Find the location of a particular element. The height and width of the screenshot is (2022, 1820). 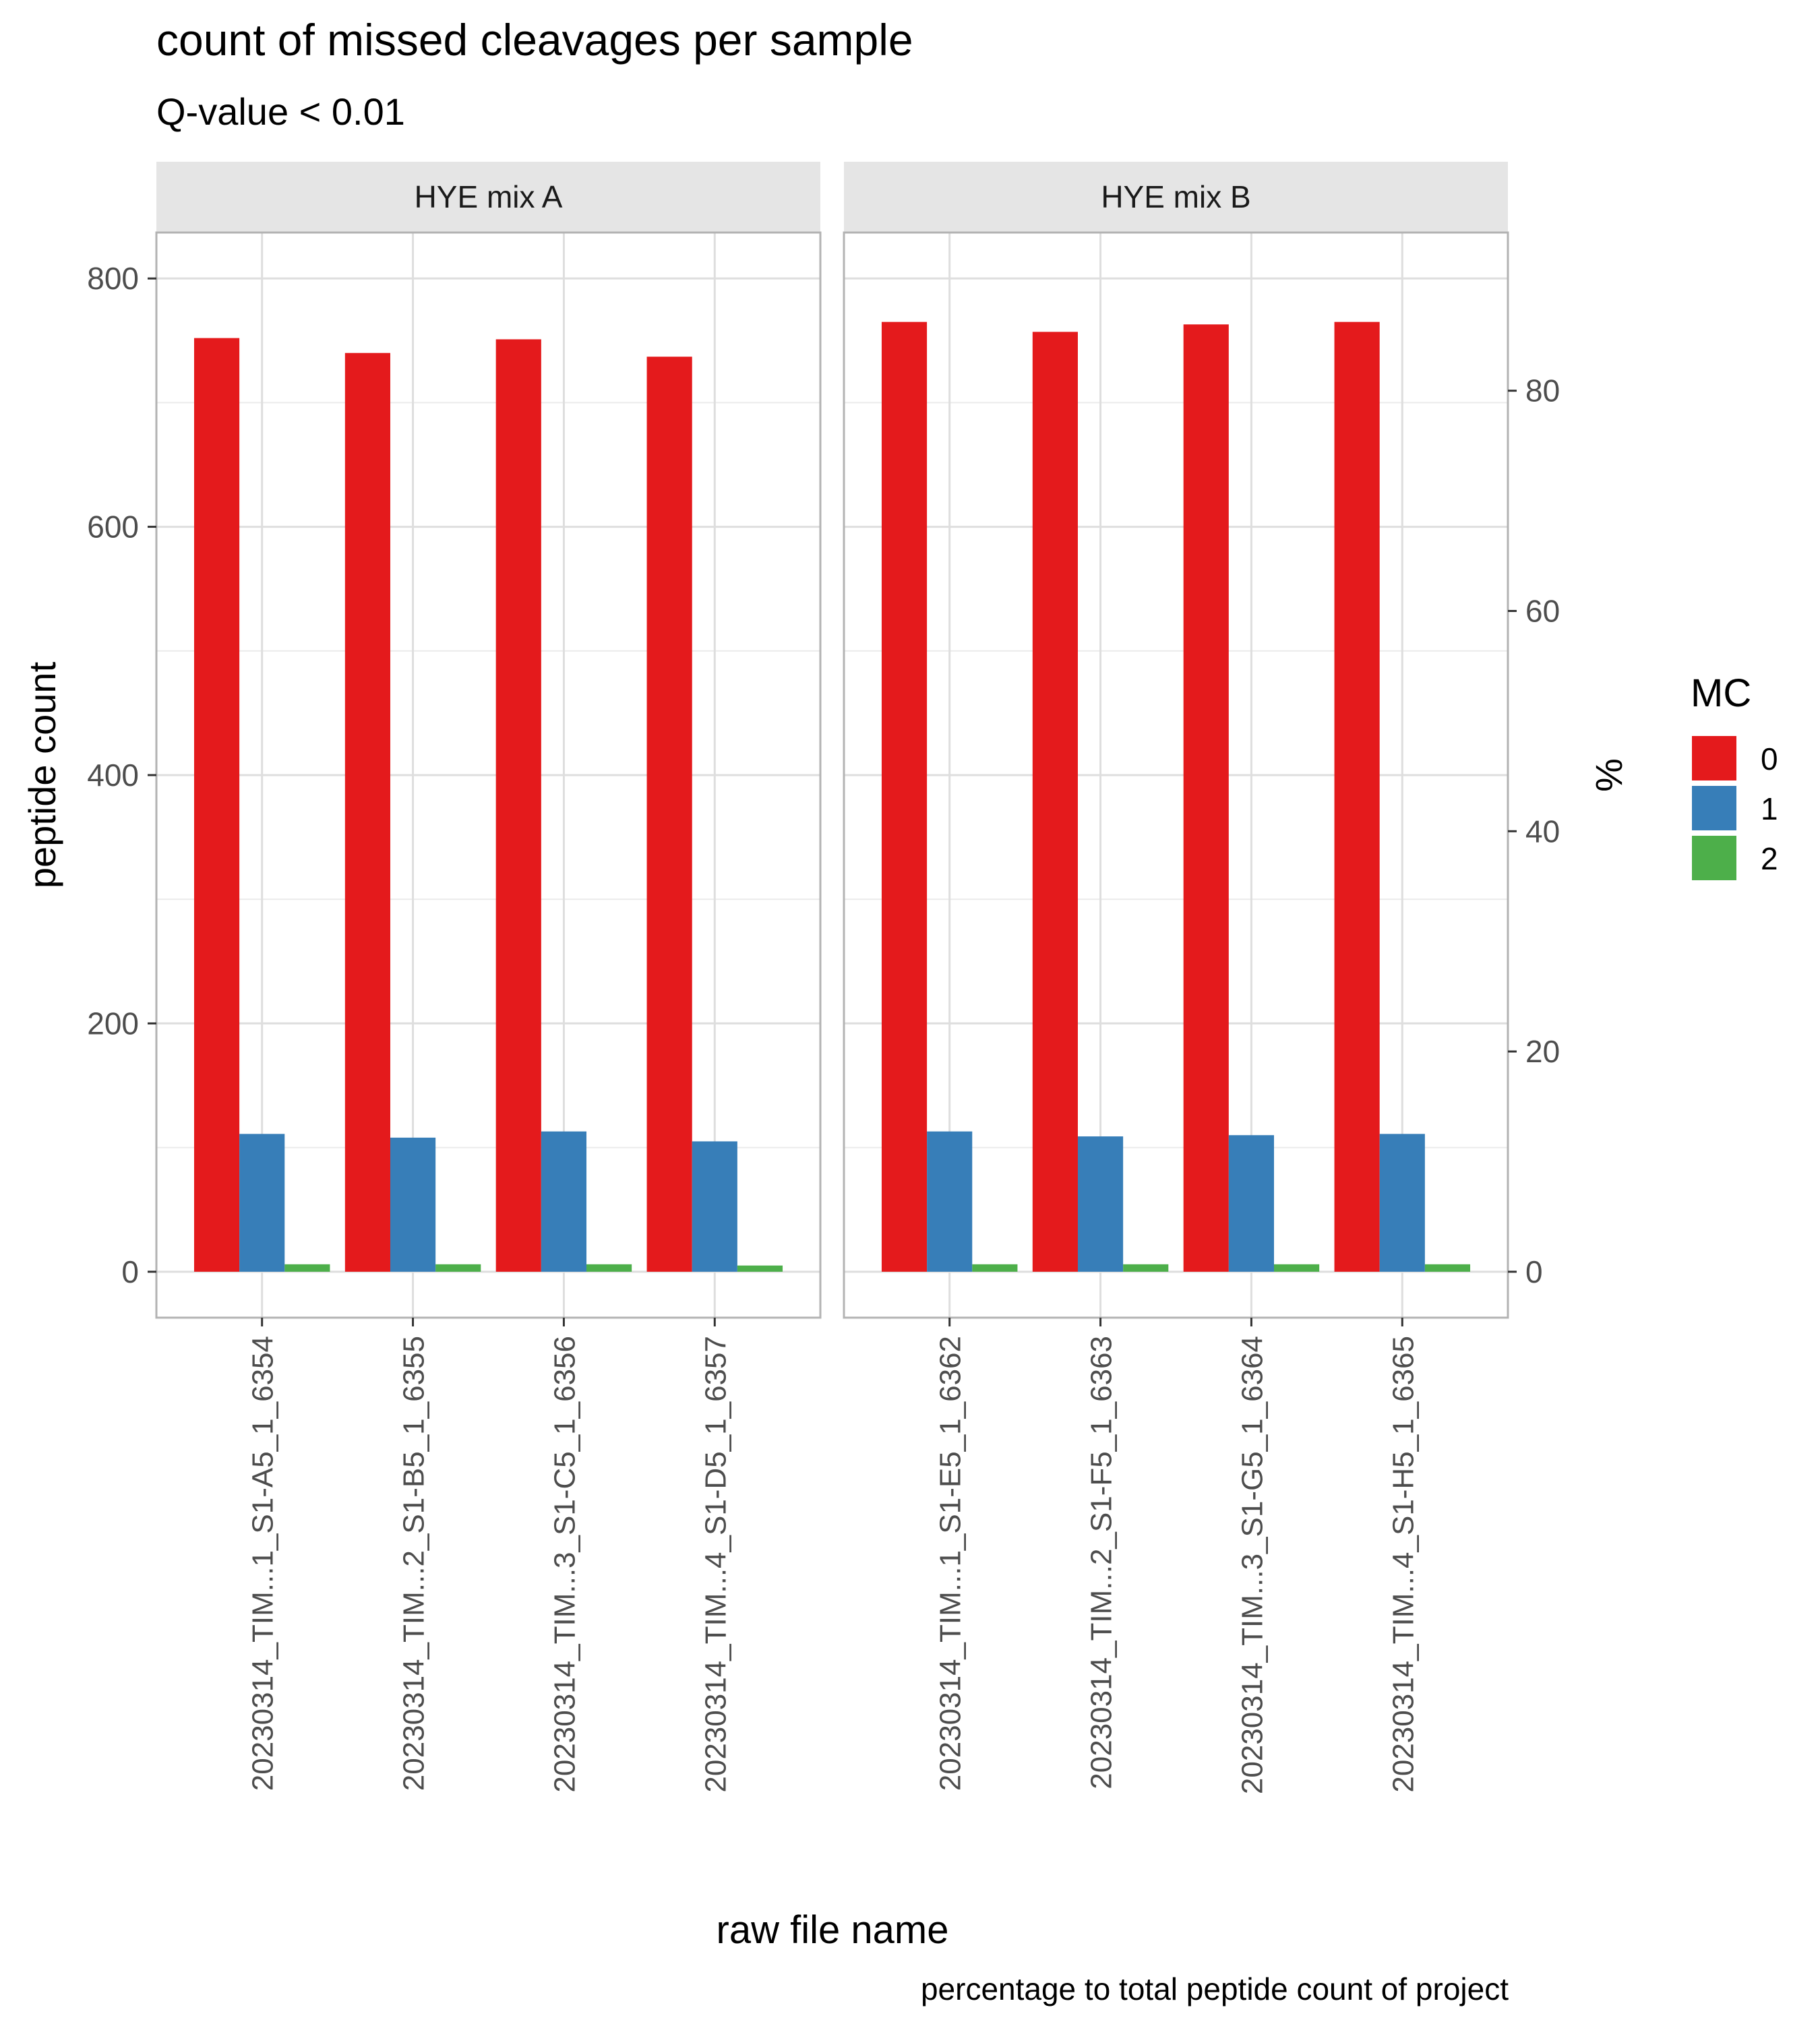

bar-hye-mix-a-1-mc2 is located at coordinates (307, 1268).